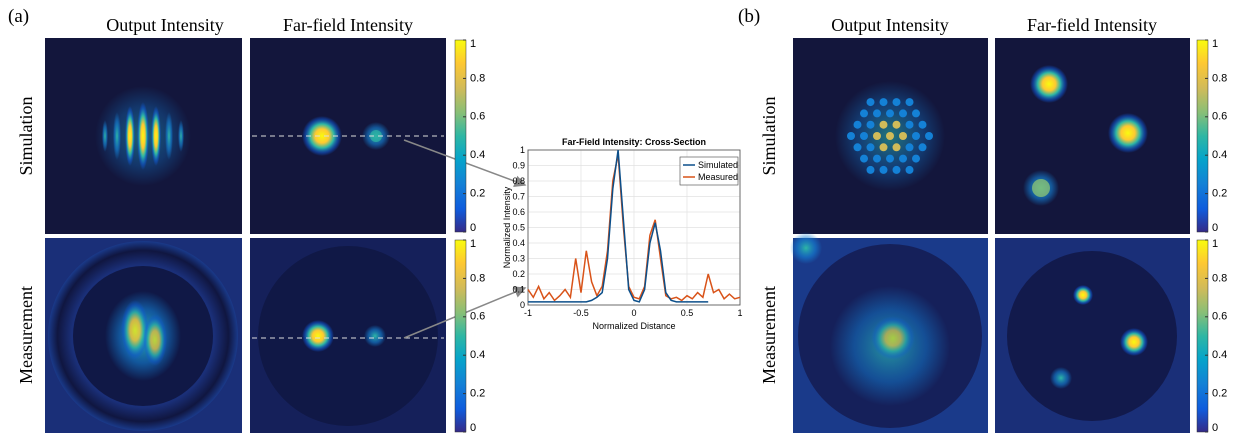 The height and width of the screenshot is (433, 1235). I want to click on y-tick-label: 0.9, so click(518, 166).